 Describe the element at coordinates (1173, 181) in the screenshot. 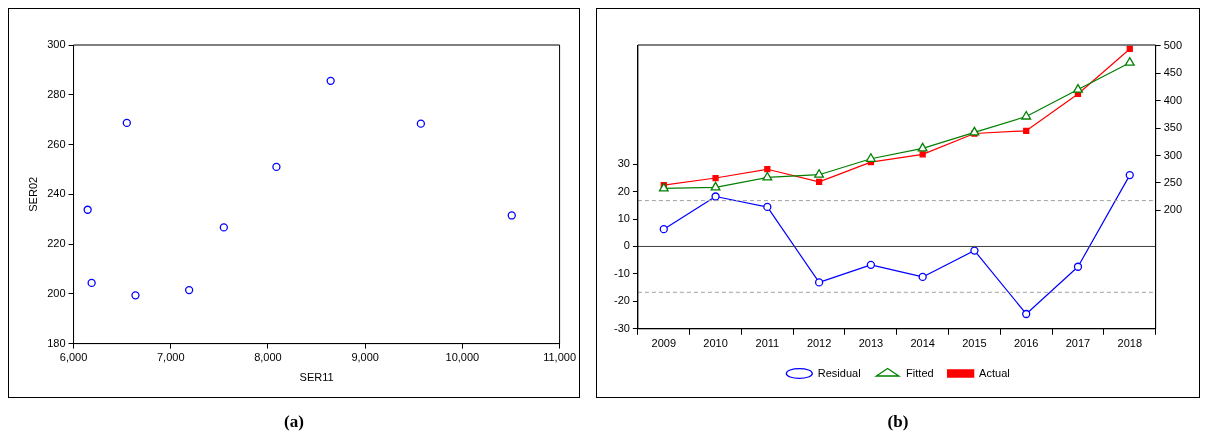

I see `y2-tick-label: 250` at that location.